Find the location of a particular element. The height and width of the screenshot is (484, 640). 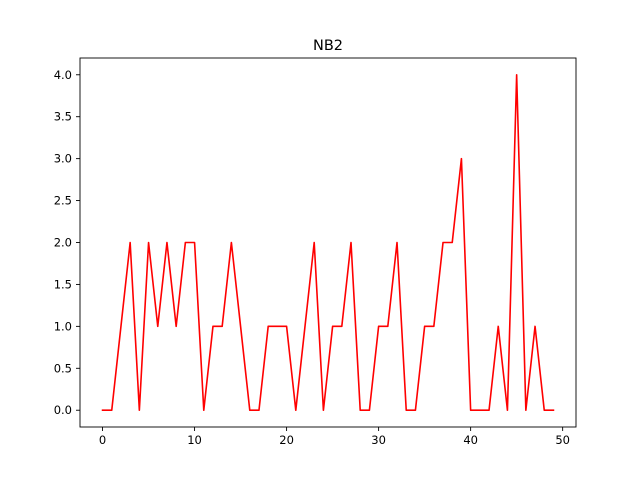

x-tick-label: 30 is located at coordinates (378, 440).